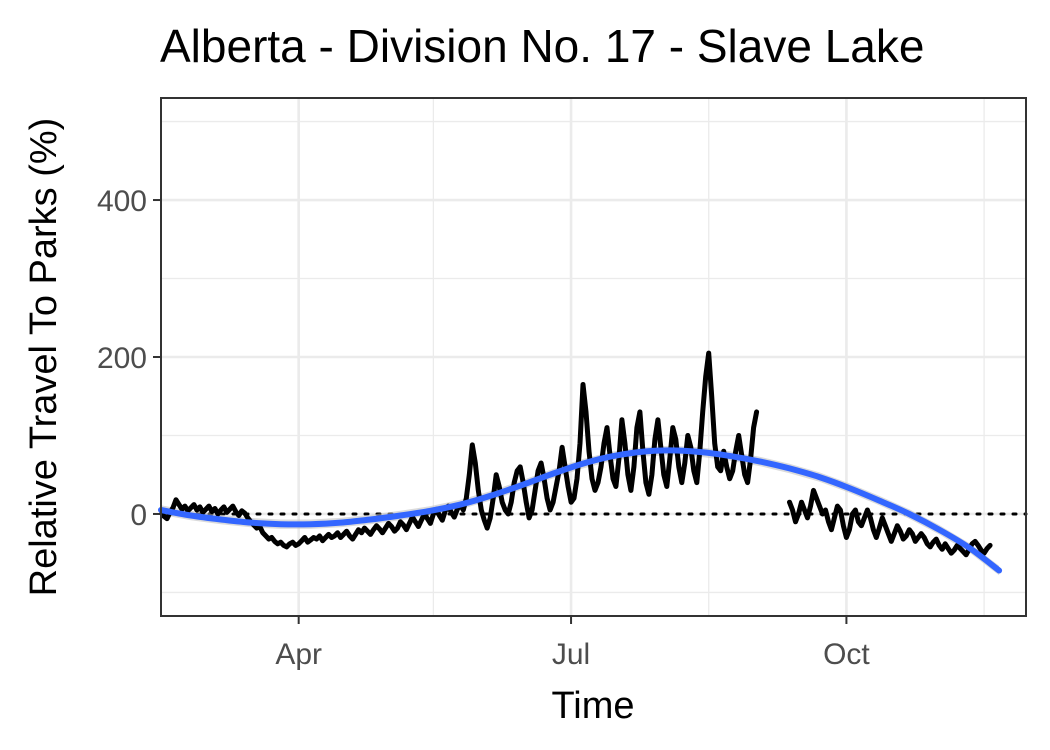 The image size is (1050, 750). I want to click on y-tick-label: 400, so click(122, 201).